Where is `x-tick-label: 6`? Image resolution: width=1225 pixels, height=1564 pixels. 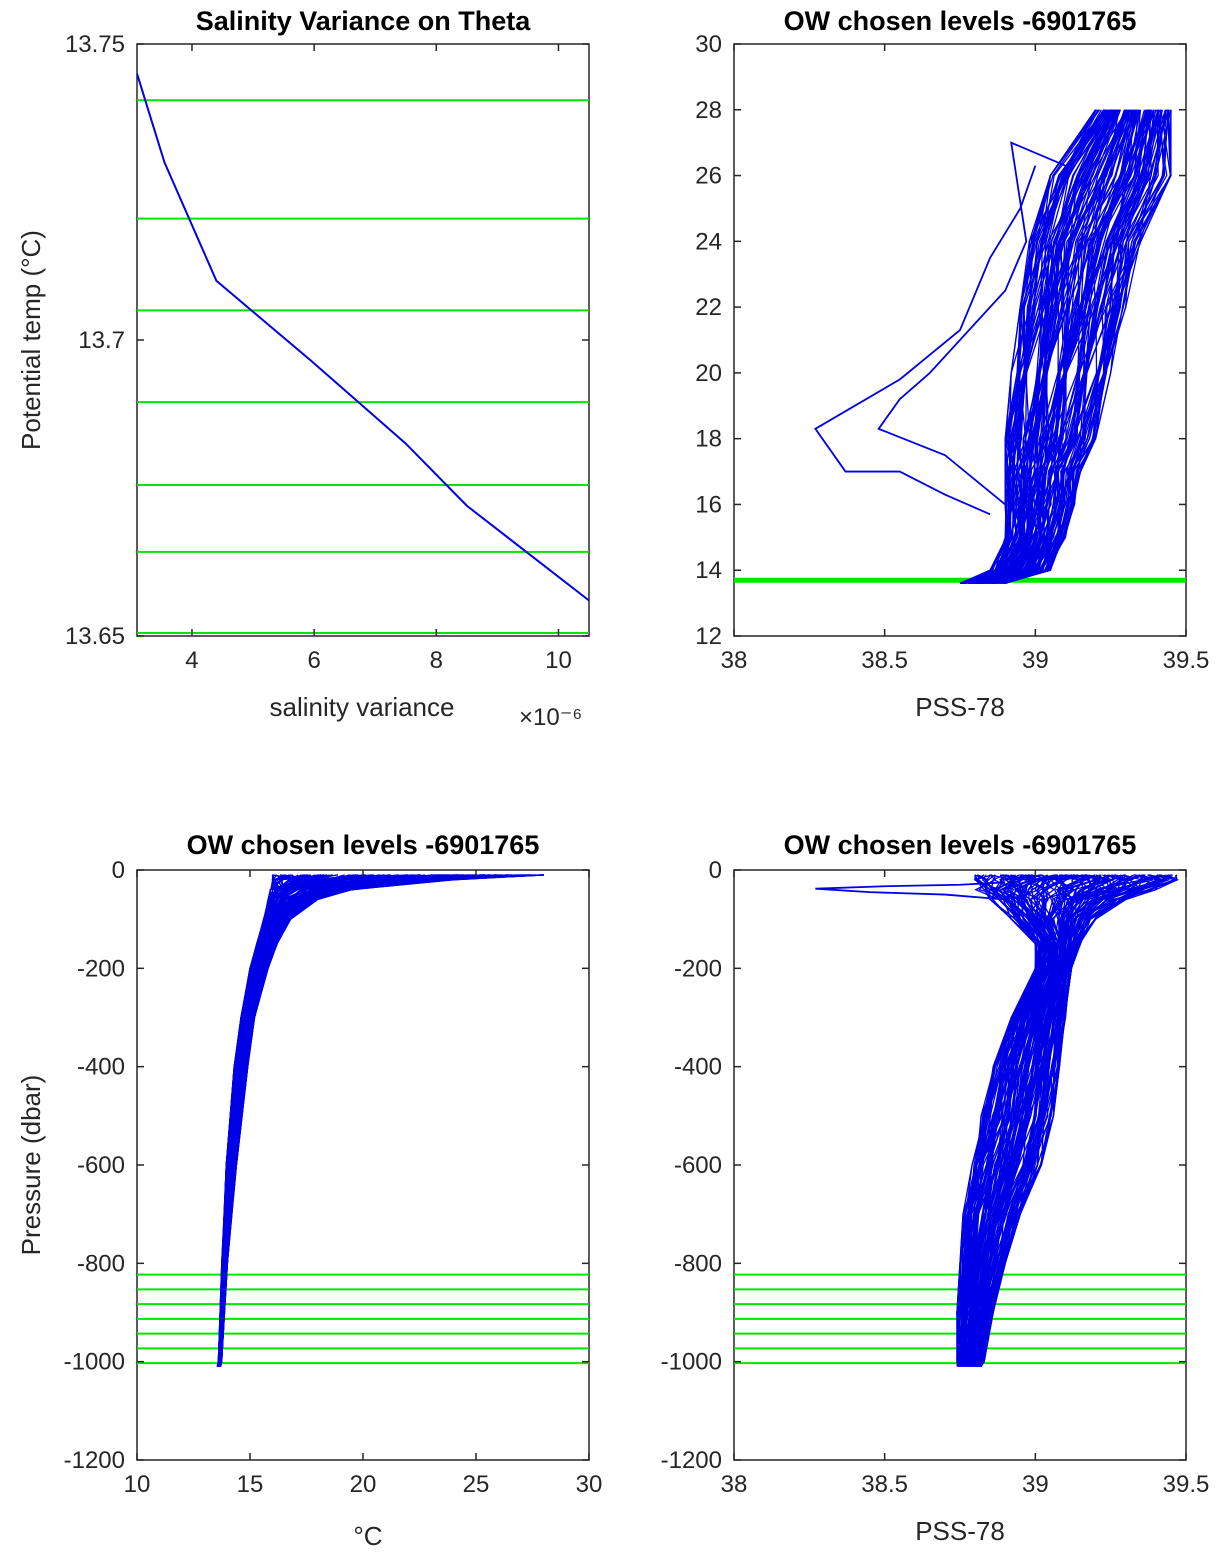
x-tick-label: 6 is located at coordinates (313, 660).